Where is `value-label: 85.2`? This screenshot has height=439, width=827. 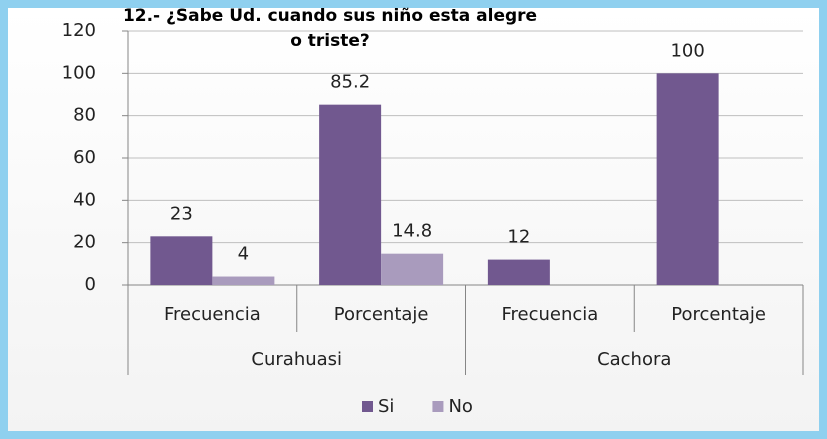 value-label: 85.2 is located at coordinates (350, 82).